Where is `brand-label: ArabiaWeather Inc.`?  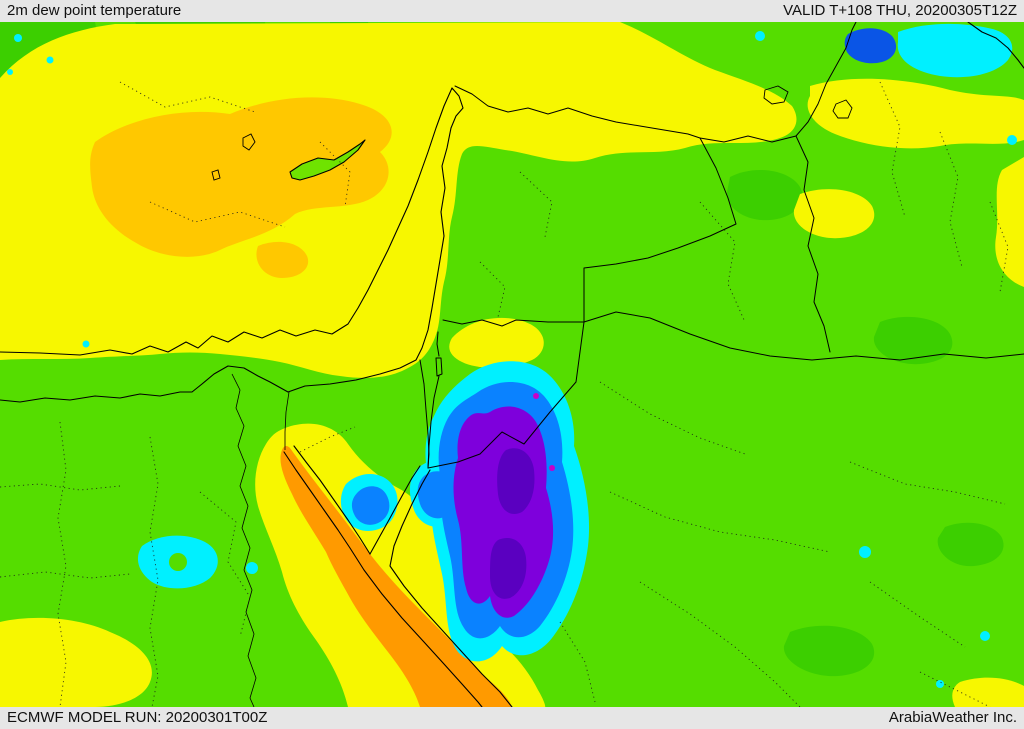
brand-label: ArabiaWeather Inc. is located at coordinates (952, 717).